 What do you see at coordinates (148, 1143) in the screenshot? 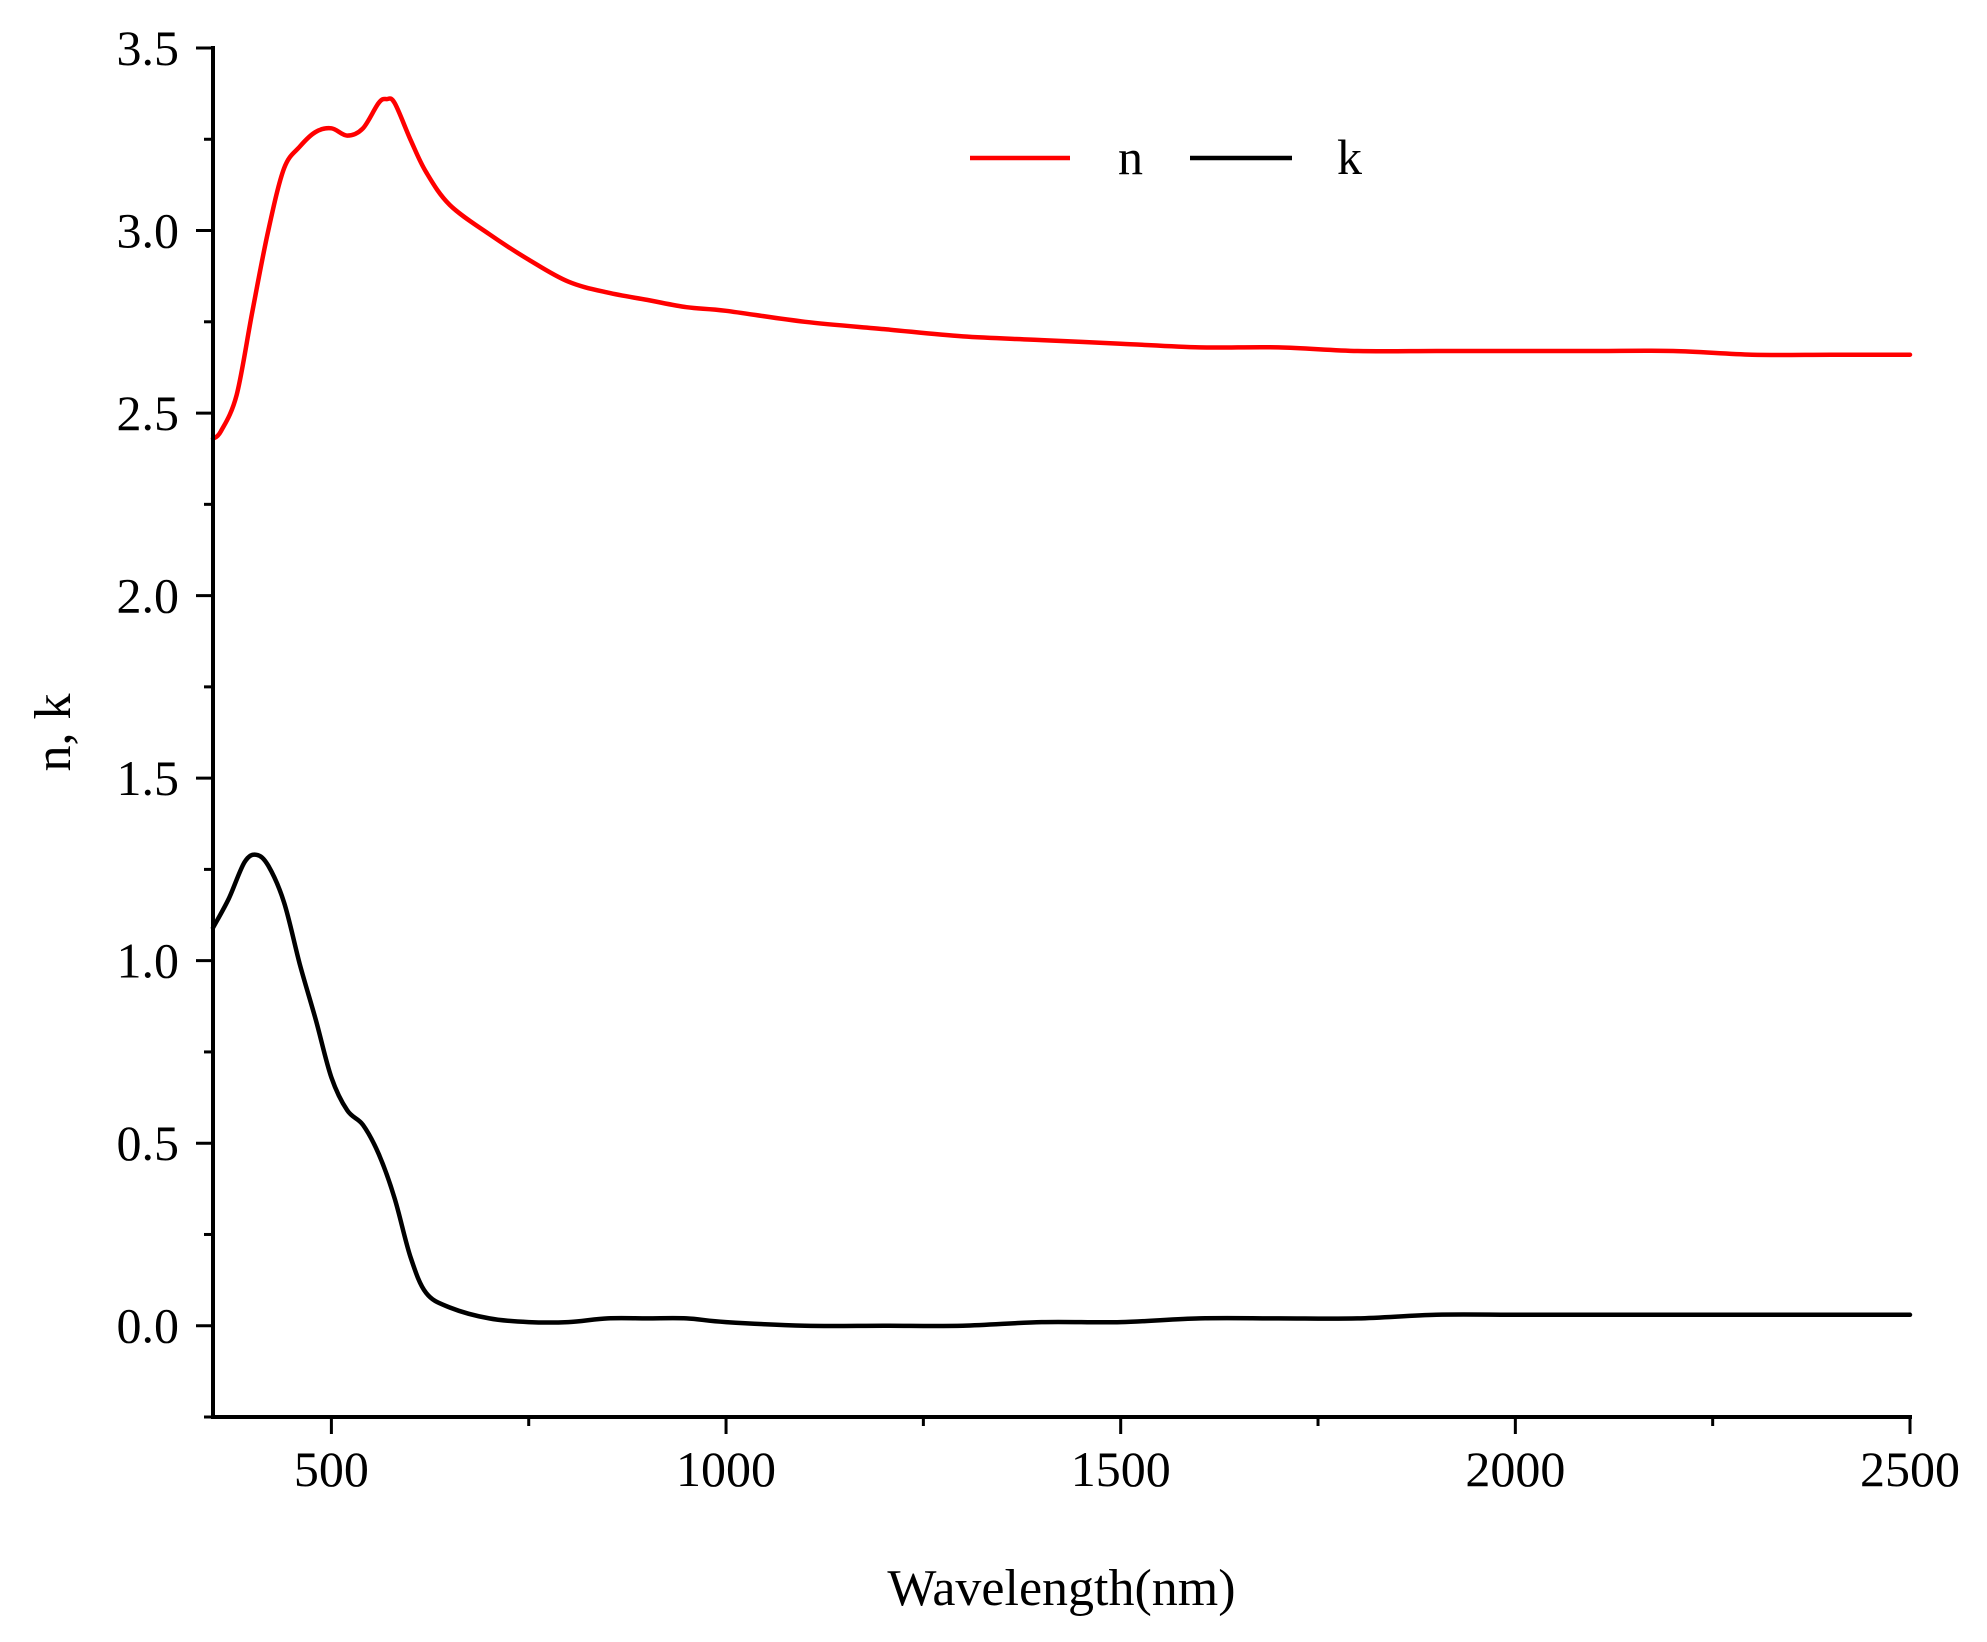
I see `y-tick-label: 0.5` at bounding box center [148, 1143].